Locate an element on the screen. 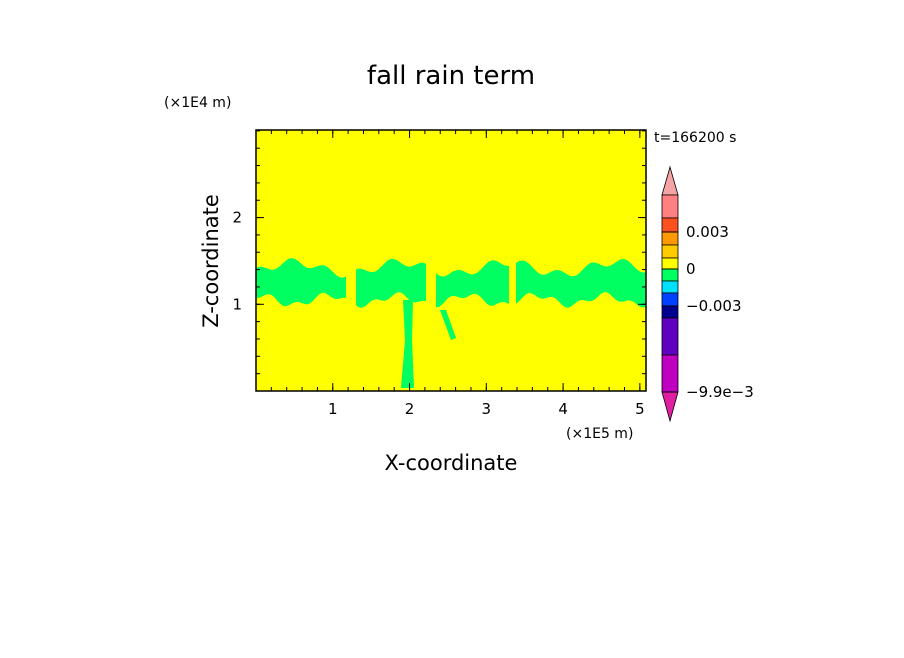 The image size is (904, 658). colorbar-tick-label: −0.003 is located at coordinates (714, 306).